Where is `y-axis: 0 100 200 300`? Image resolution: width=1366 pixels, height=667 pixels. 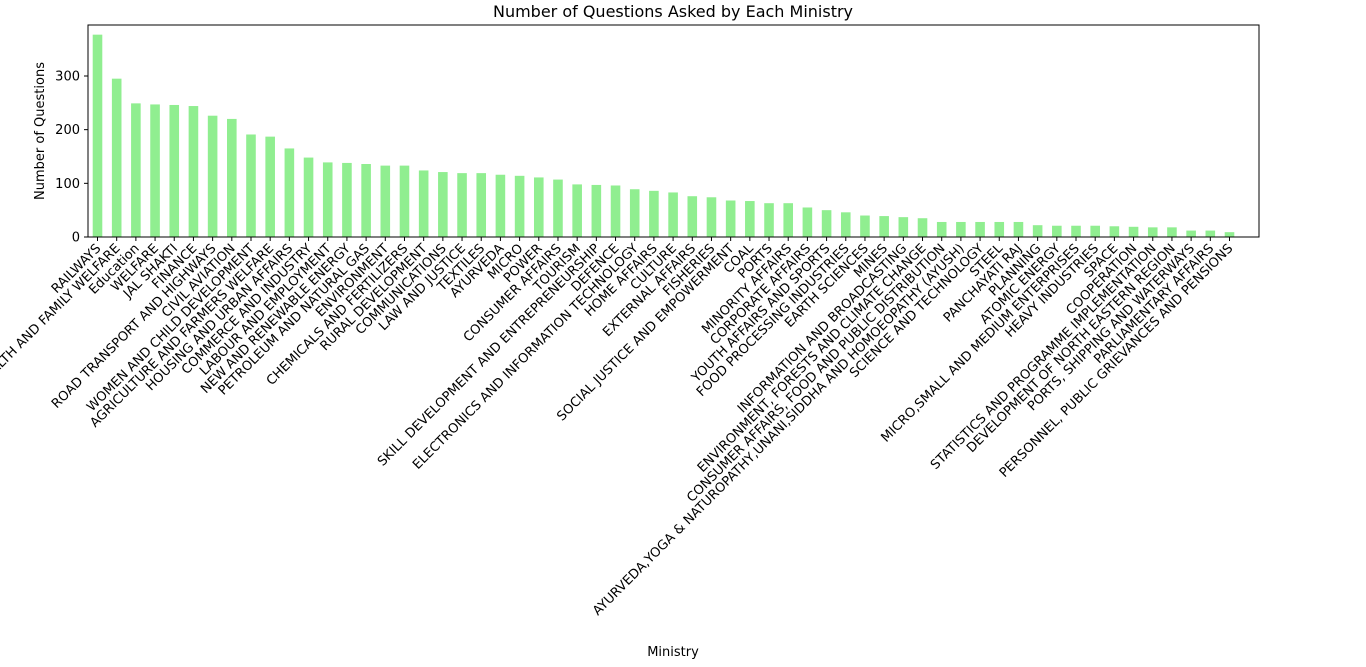
y-axis: 0 100 200 300 is located at coordinates (71, 157).